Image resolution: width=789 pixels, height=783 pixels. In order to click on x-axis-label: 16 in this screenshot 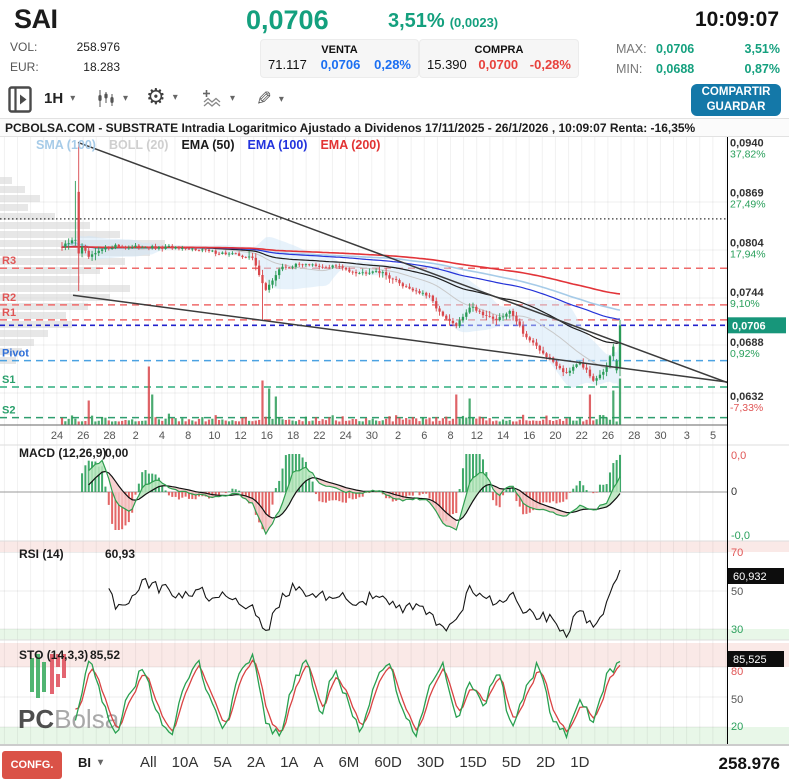, I will do `click(267, 436)`.